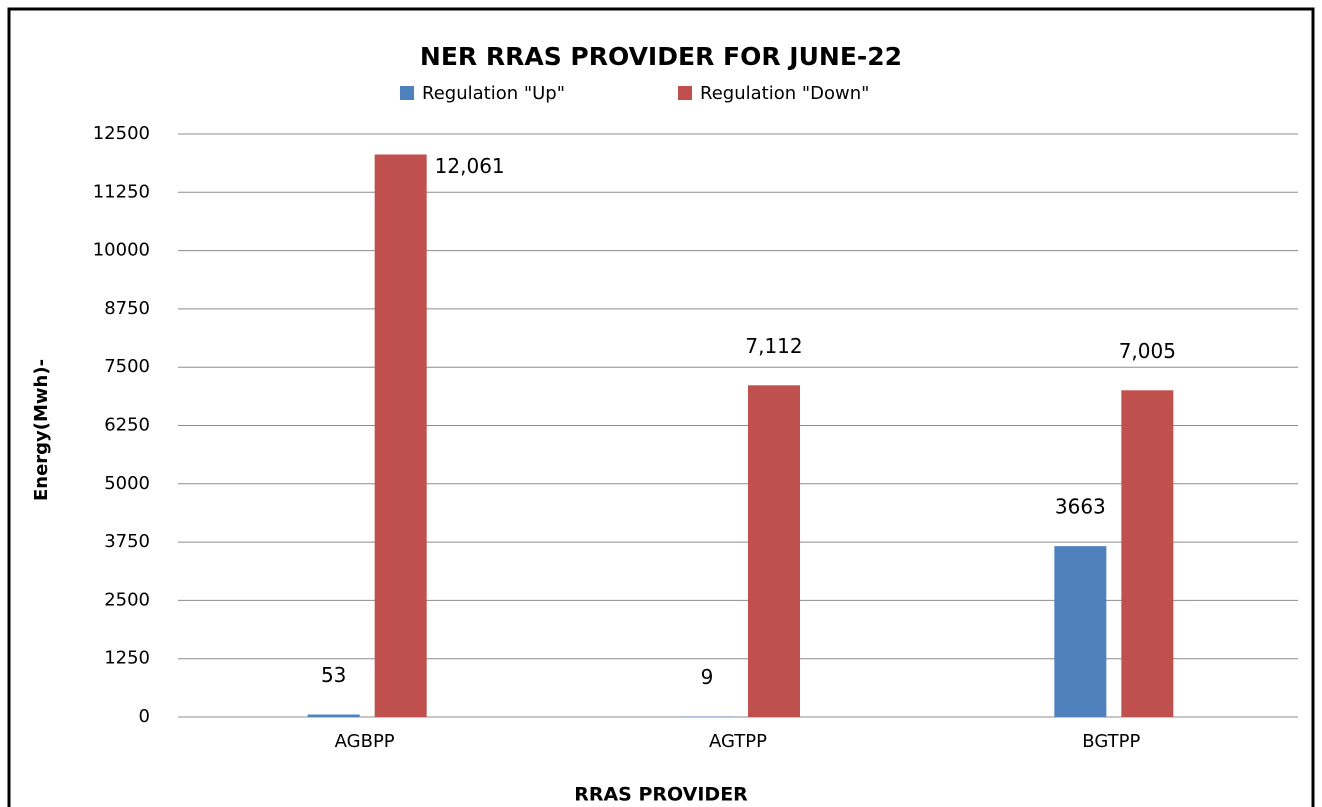 The width and height of the screenshot is (1322, 807). Describe the element at coordinates (127, 599) in the screenshot. I see `y-tick-label: 2500` at that location.